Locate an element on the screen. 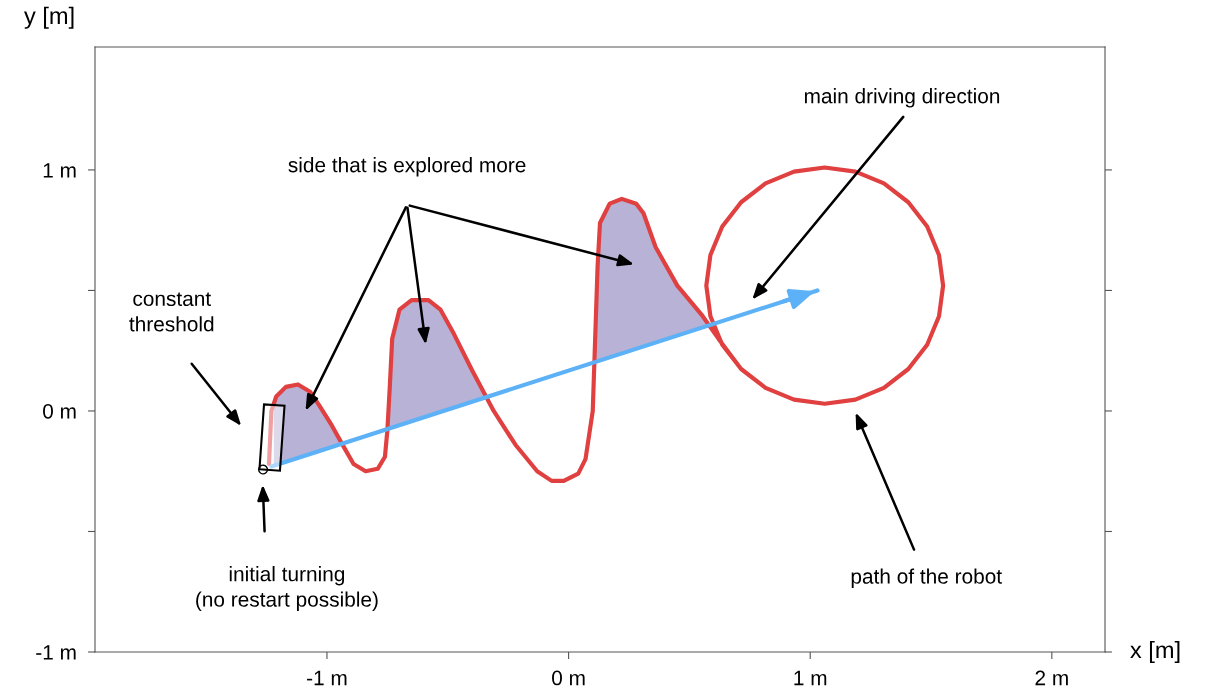 This screenshot has height=692, width=1211. y-axis-title: y [m] is located at coordinates (49, 17).